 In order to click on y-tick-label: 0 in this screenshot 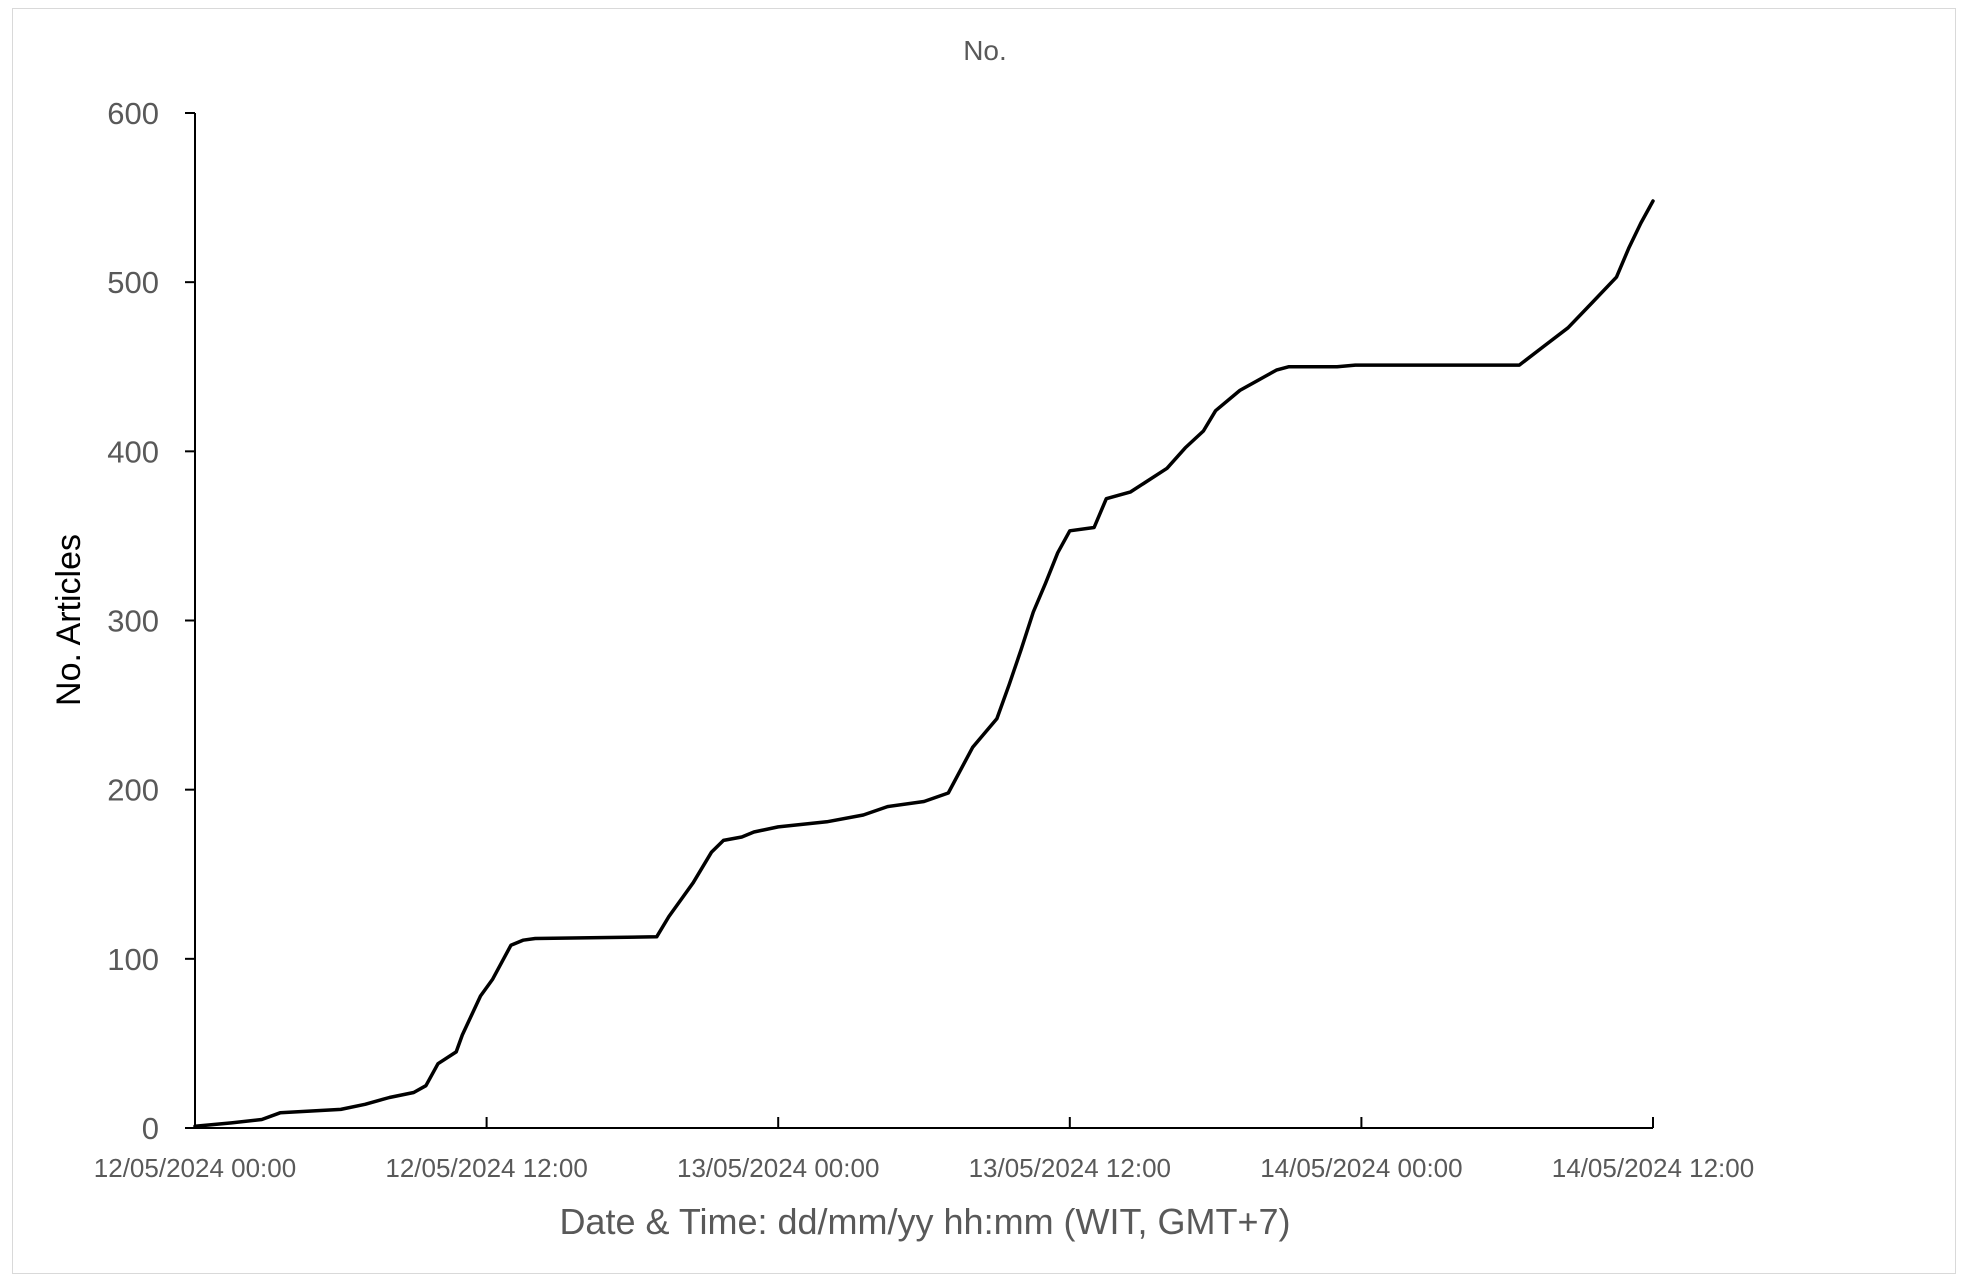, I will do `click(150, 1128)`.